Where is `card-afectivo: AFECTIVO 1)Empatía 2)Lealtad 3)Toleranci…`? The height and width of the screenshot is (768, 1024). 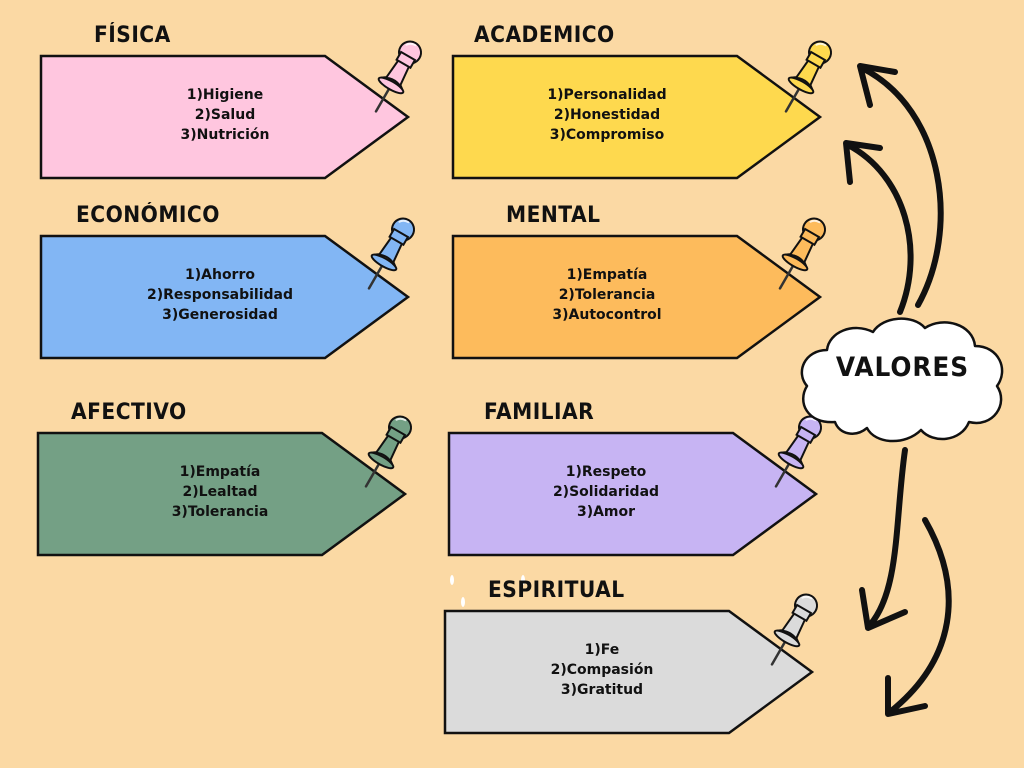 card-afectivo: AFECTIVO 1)Empatía 2)Lealtad 3)Toleranci… is located at coordinates (221, 478).